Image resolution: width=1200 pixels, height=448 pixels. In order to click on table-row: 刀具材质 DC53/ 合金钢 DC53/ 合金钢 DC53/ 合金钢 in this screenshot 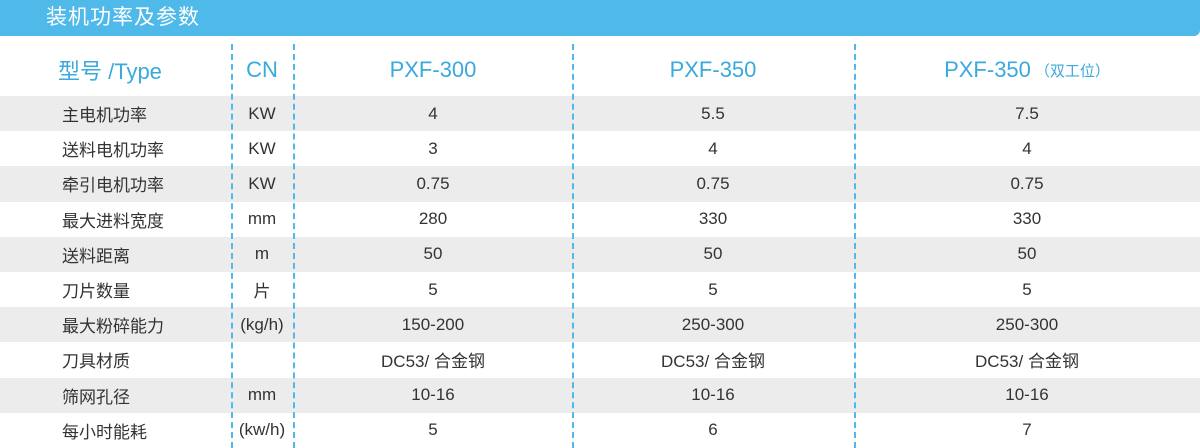, I will do `click(600, 359)`.